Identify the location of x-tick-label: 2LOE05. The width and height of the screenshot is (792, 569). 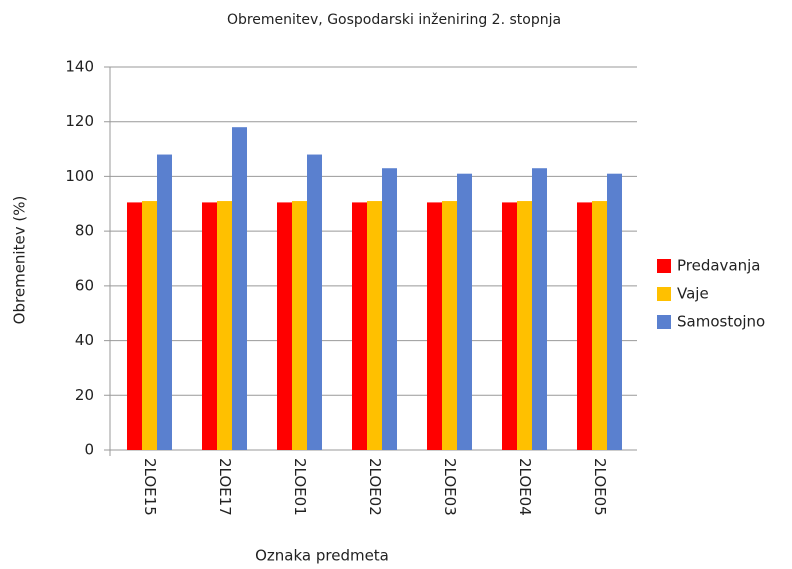
(600, 487).